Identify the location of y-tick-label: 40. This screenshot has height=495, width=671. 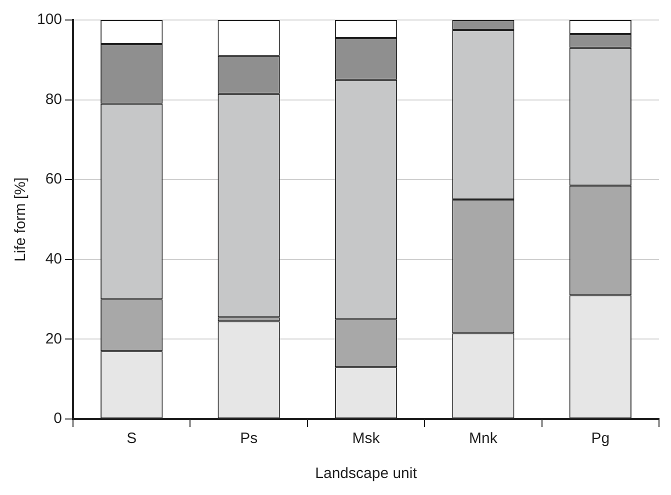
(53, 259).